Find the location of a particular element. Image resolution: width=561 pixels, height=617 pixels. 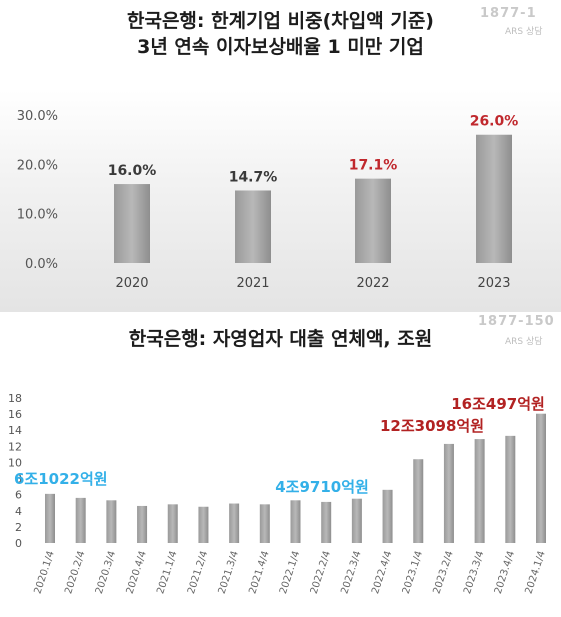

x-tick-label: 2021 is located at coordinates (252, 283).